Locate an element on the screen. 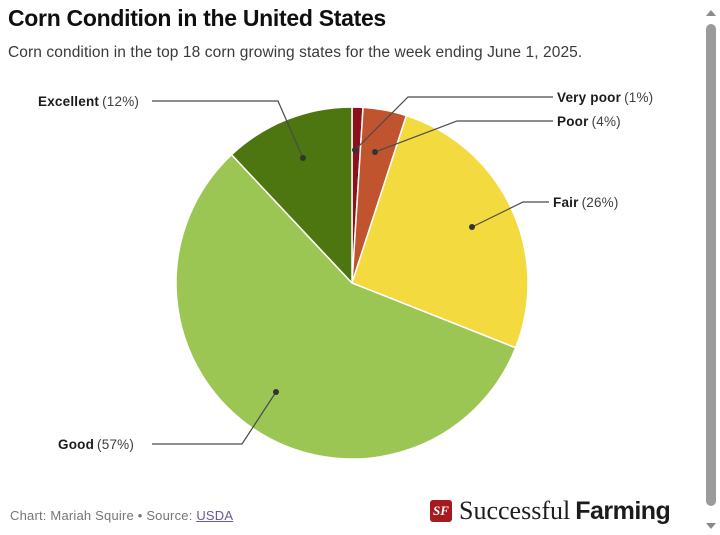 This screenshot has height=535, width=720. logo-text-farming: Farming is located at coordinates (623, 510).